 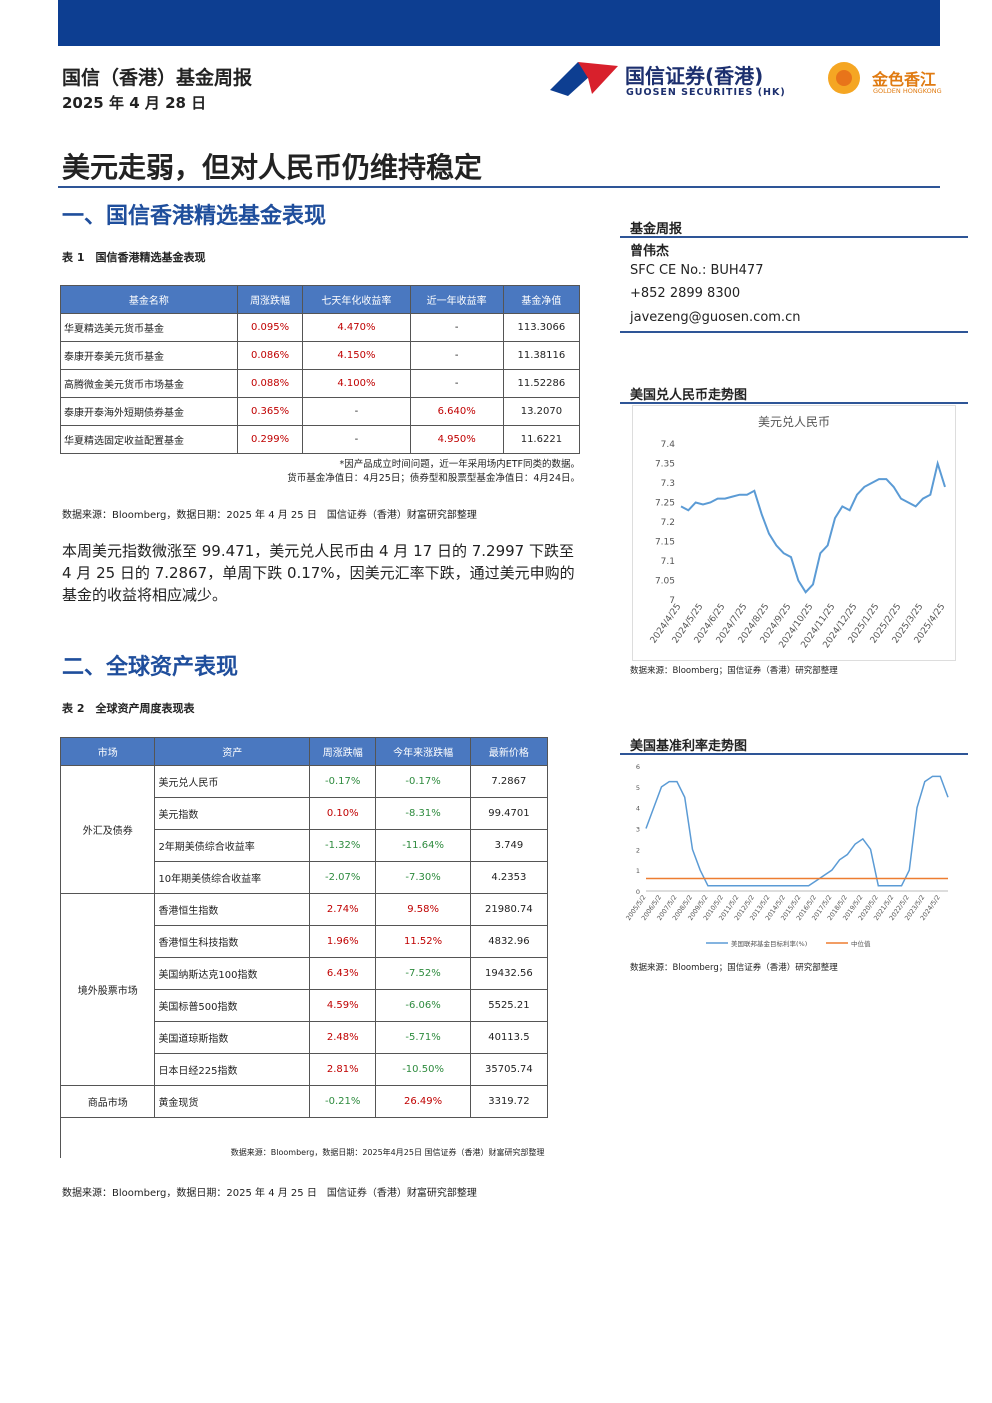 I want to click on row: 华夏精选美元货币基金 0.095% 4.470% -113.3066, so click(x=320, y=327).